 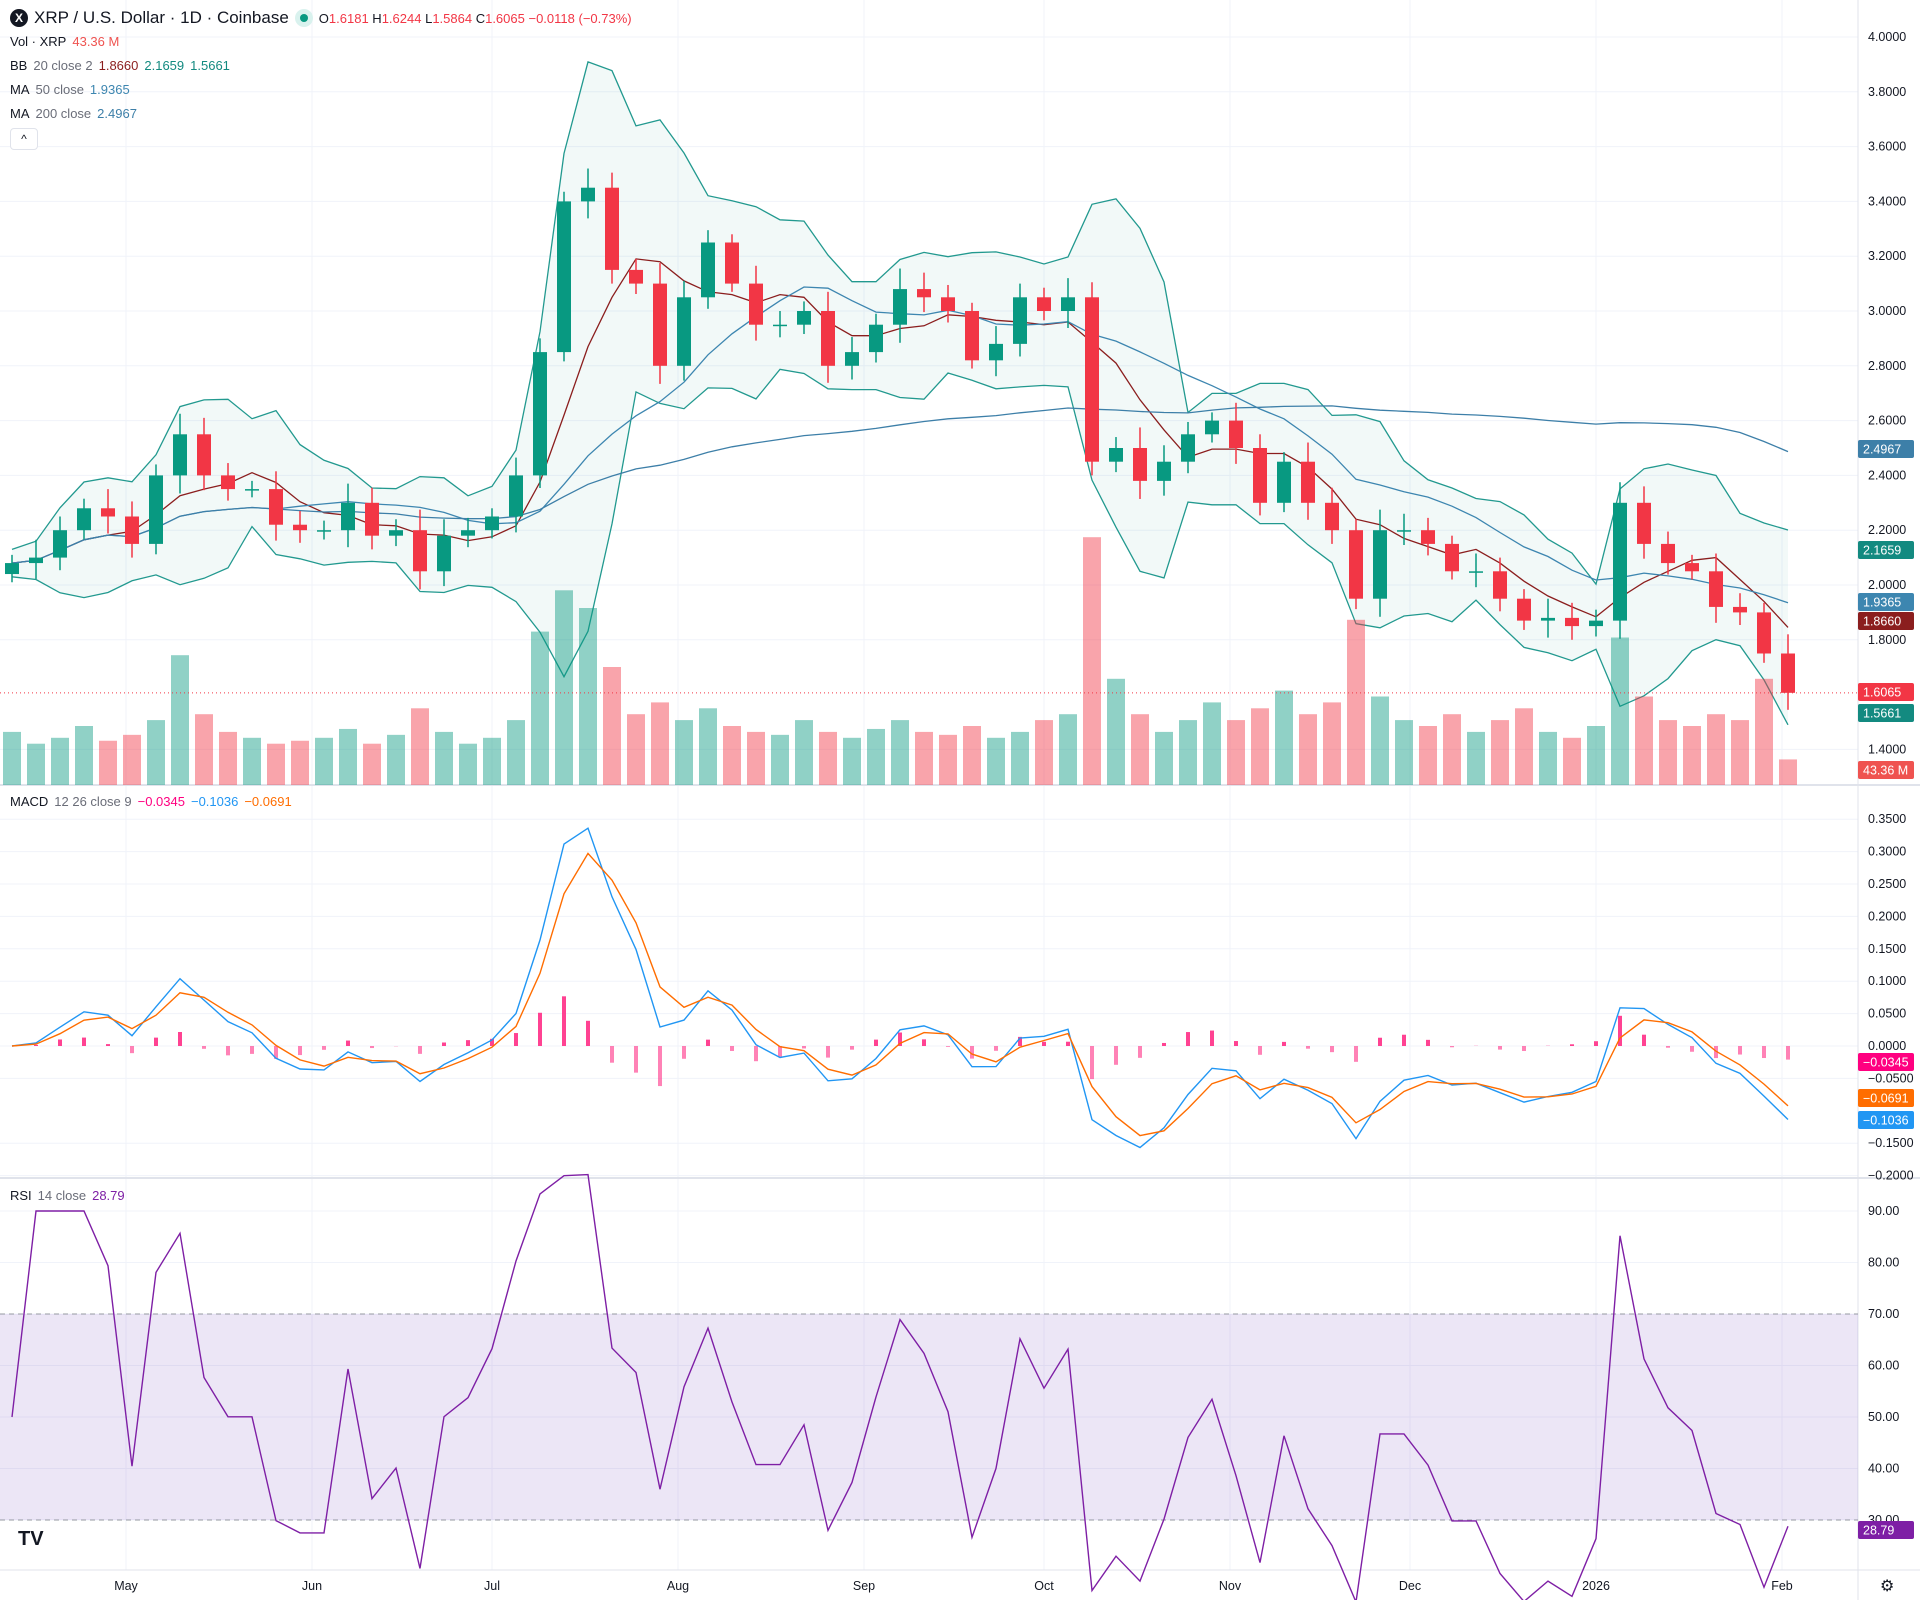 I want to click on ma50-legend: MA 50 close 1.9365, so click(x=70, y=89).